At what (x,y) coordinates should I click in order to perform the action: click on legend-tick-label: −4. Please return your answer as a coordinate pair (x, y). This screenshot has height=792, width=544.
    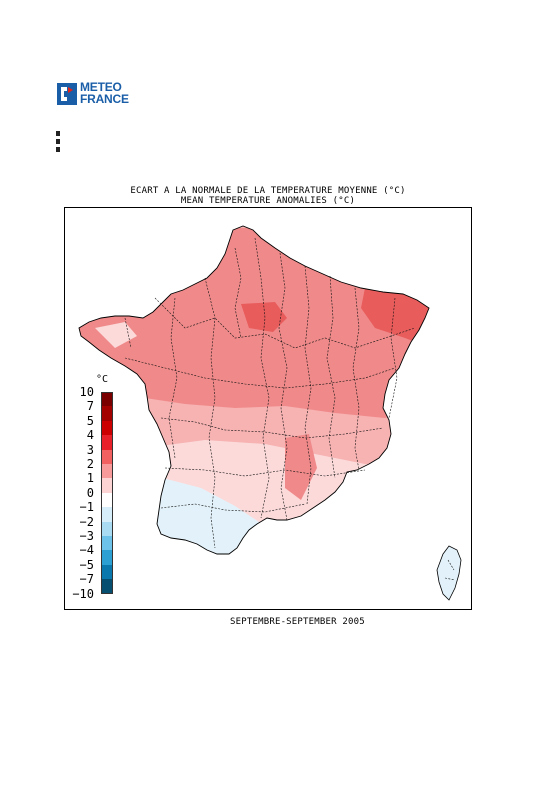
    Looking at the image, I should click on (86, 550).